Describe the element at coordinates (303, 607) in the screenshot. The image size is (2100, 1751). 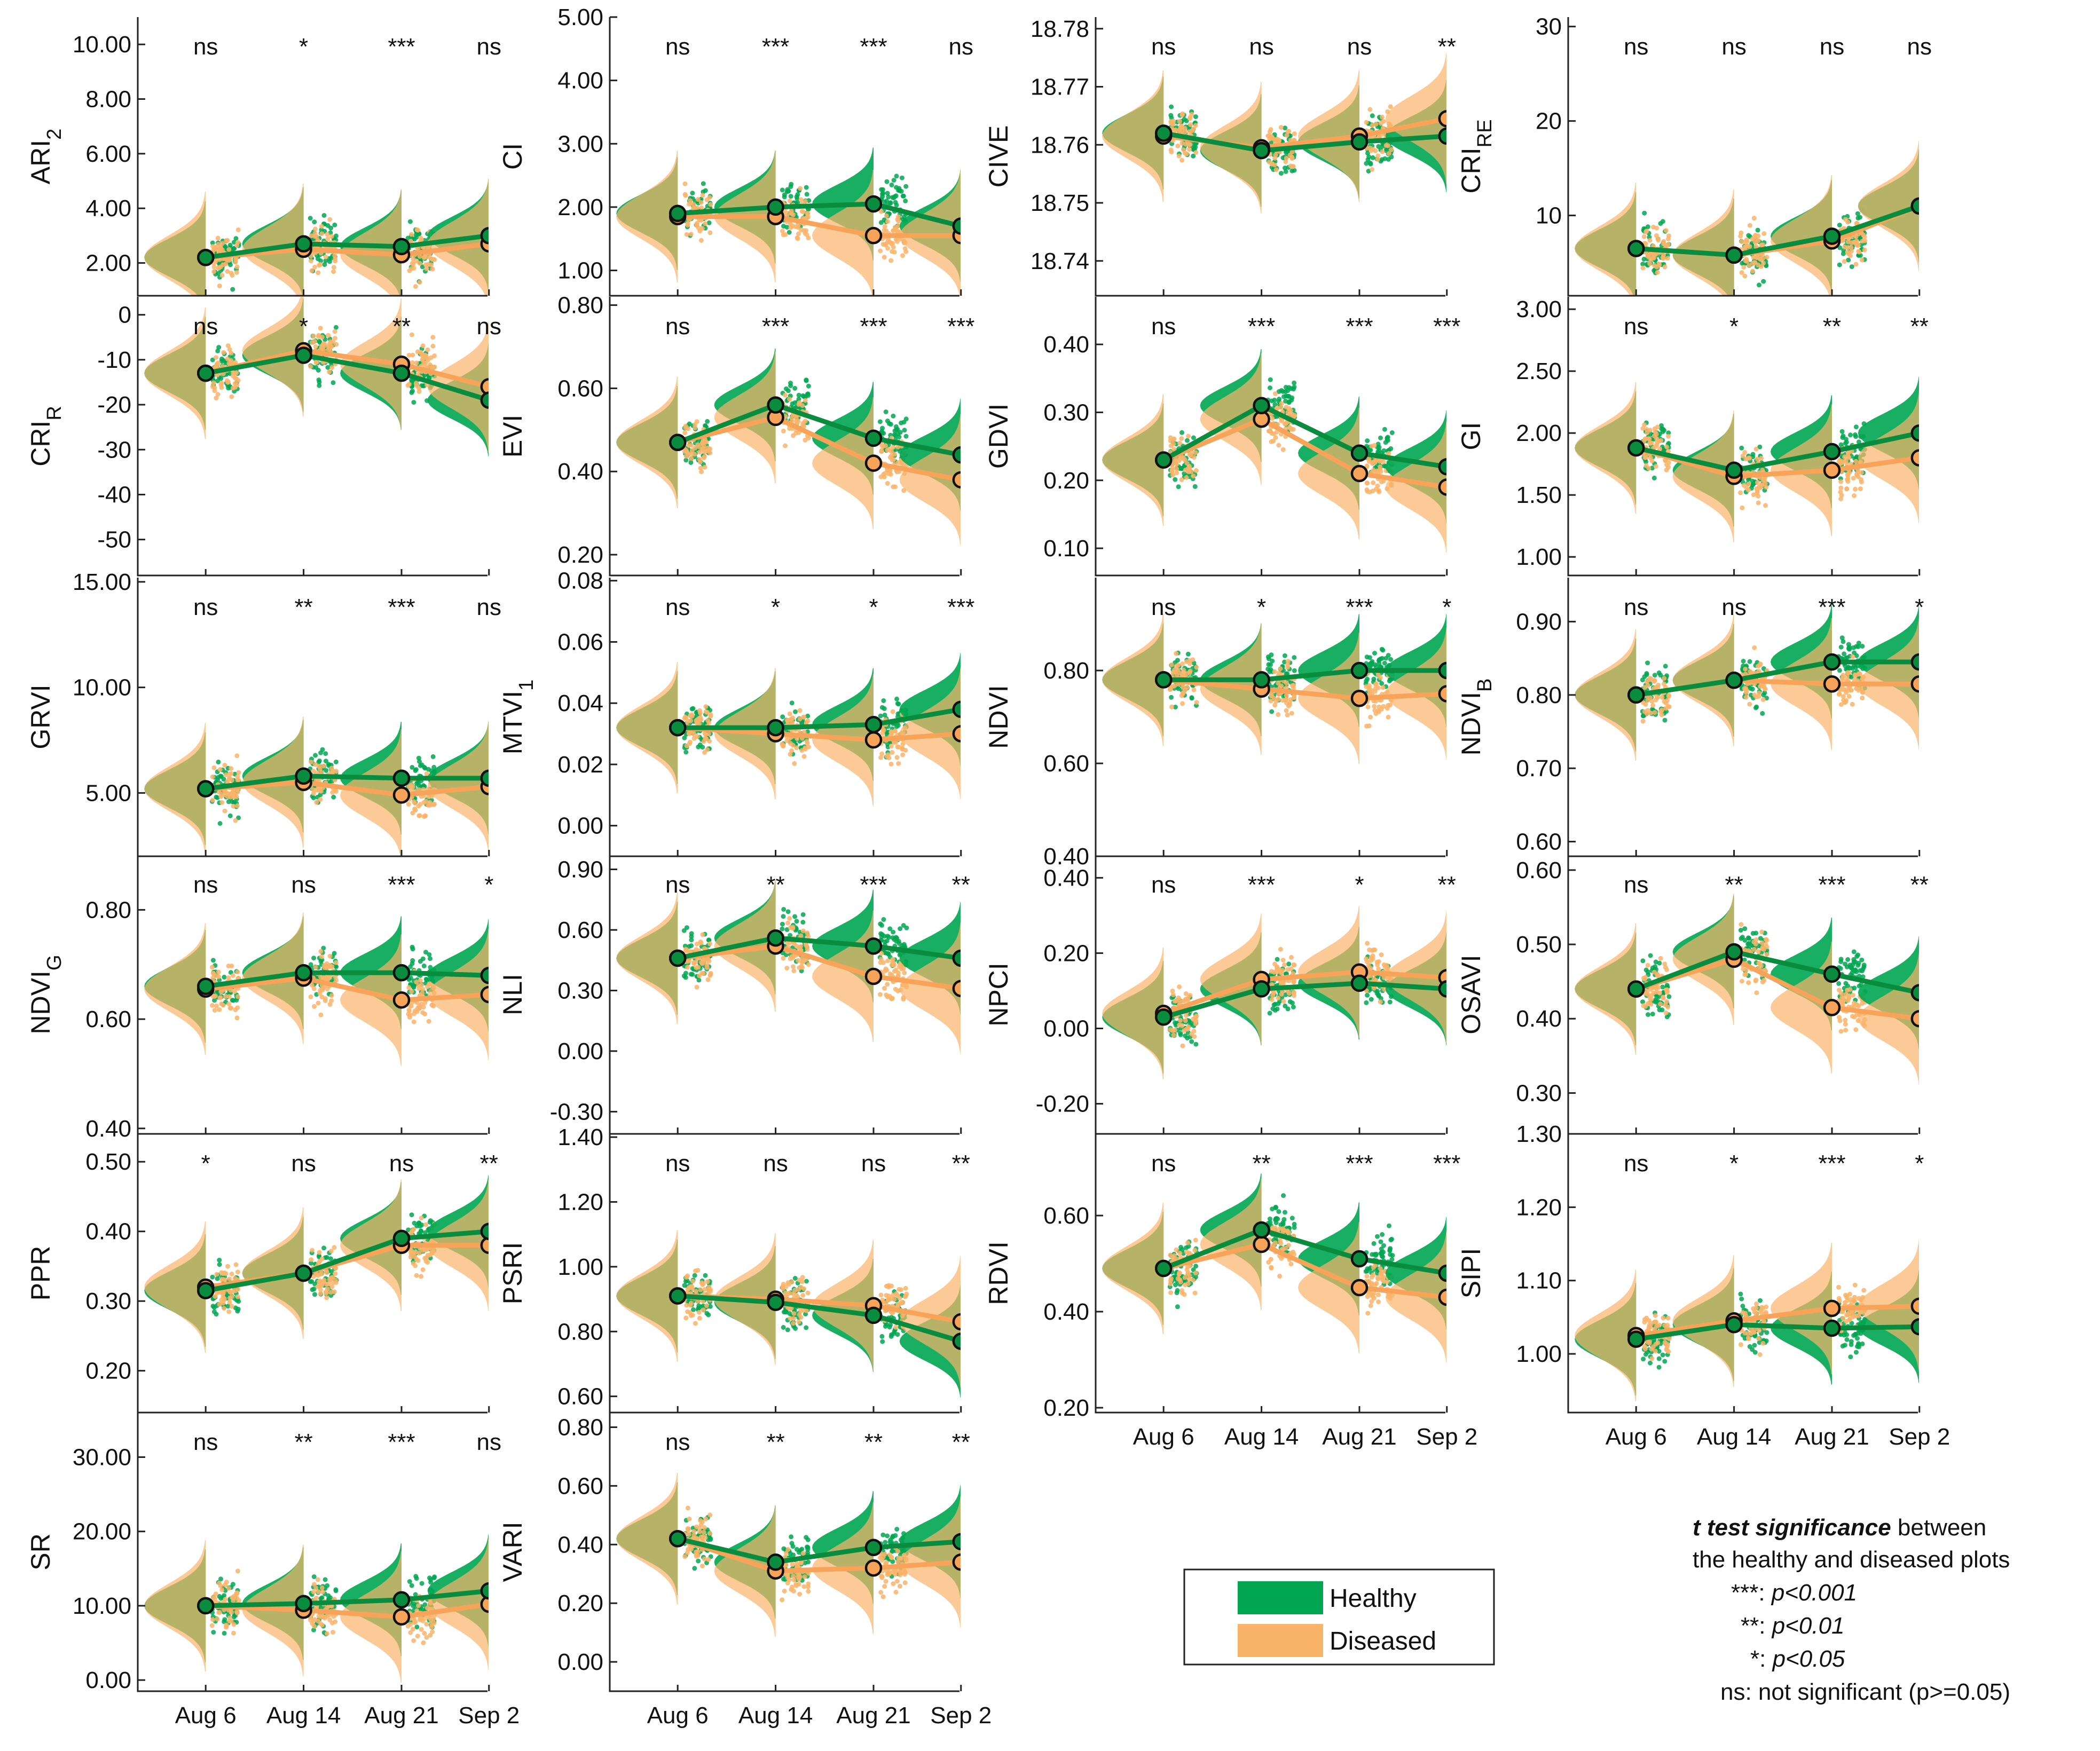
I see `significance-label: **` at that location.